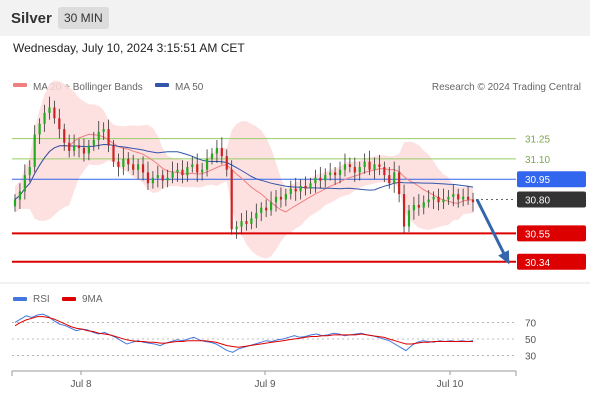 This screenshot has width=590, height=400. Describe the element at coordinates (295, 18) in the screenshot. I see `chart-header: Silver 30 MIN` at that location.